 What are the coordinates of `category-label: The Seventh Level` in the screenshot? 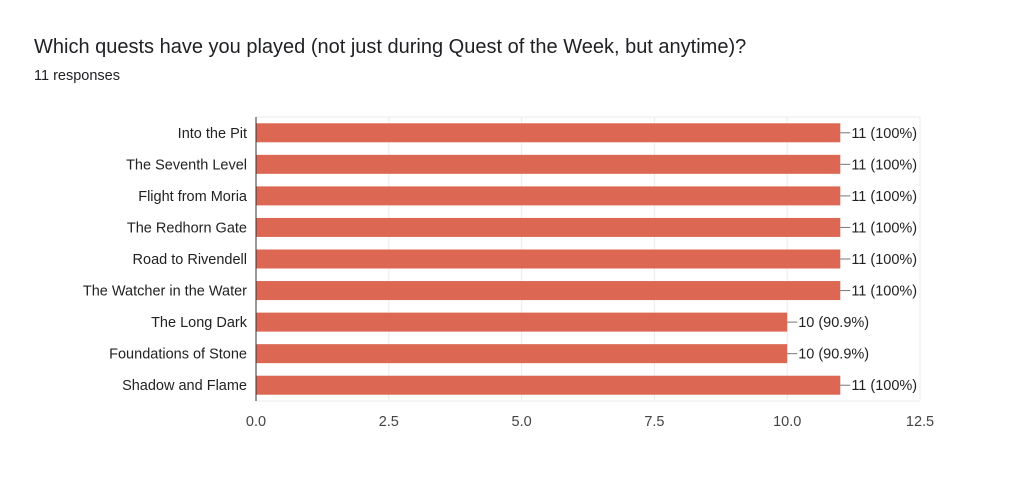 It's located at (186, 165).